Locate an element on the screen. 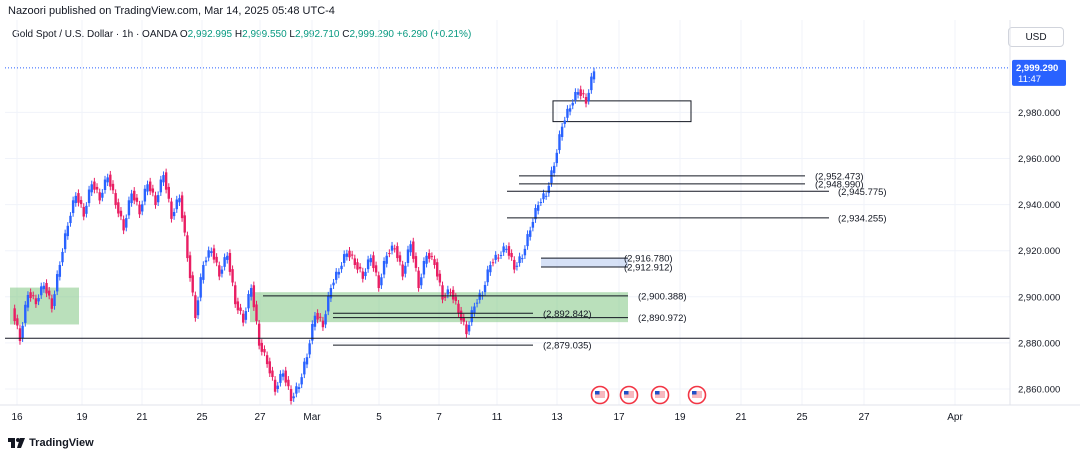  event-icons is located at coordinates (648, 395).